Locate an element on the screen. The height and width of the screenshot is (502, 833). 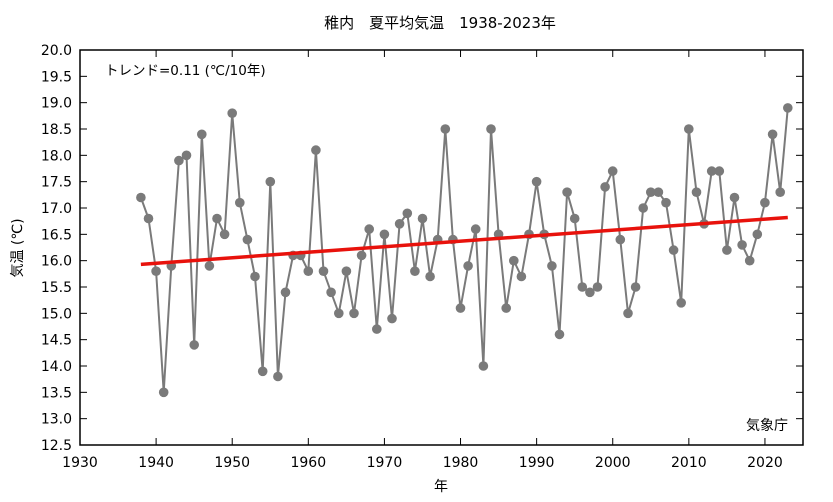
x-tick-label: 1950 is located at coordinates (232, 463).